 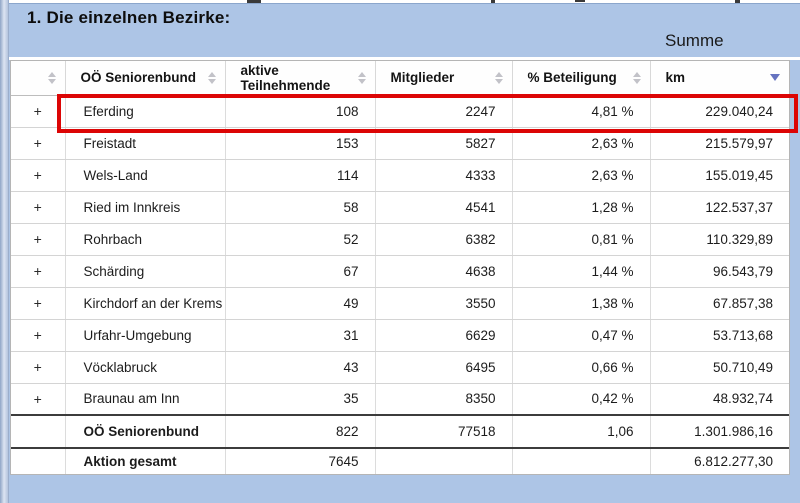 I want to click on bezirk-cell: Vöcklabruck, so click(x=145, y=367).